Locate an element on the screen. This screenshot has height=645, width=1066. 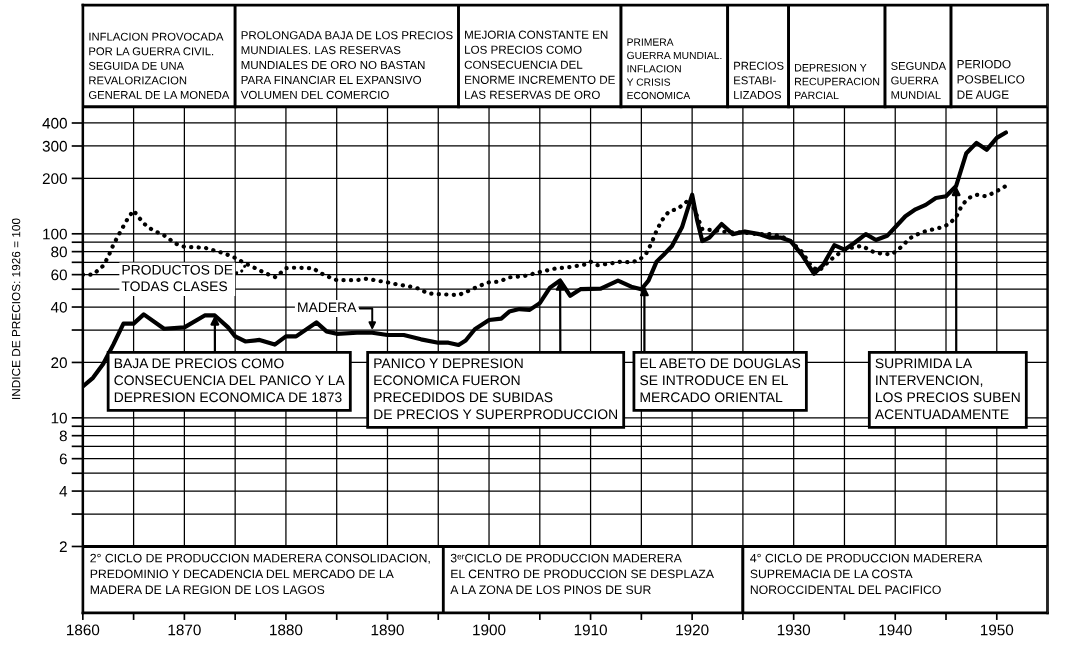
y-tick-label: 300 is located at coordinates (54, 146).